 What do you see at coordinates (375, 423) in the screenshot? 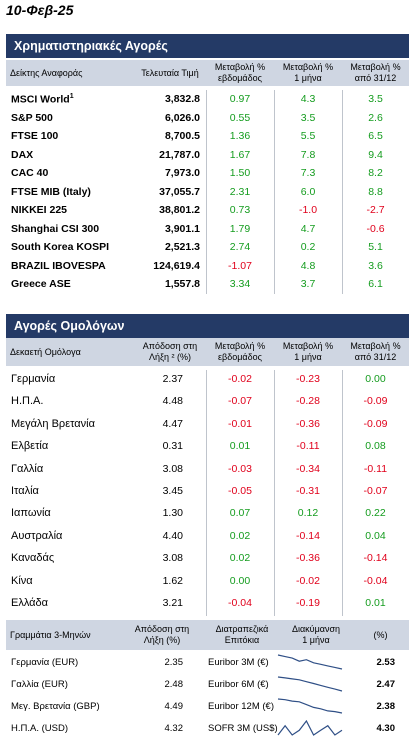
I see `bond-ytd-change: -0.09` at bounding box center [375, 423].